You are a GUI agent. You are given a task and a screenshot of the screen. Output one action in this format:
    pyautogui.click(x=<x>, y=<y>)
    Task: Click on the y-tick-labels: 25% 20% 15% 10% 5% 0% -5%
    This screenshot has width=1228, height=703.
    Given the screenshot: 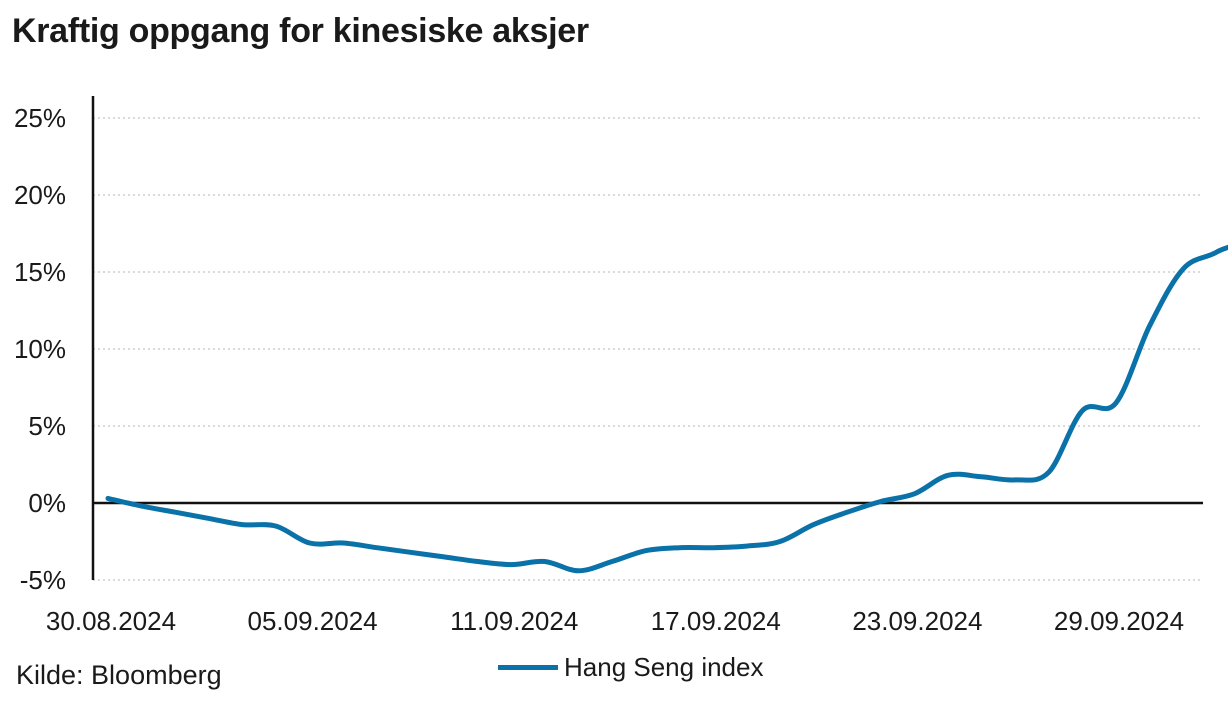 What is the action you would take?
    pyautogui.click(x=40, y=349)
    